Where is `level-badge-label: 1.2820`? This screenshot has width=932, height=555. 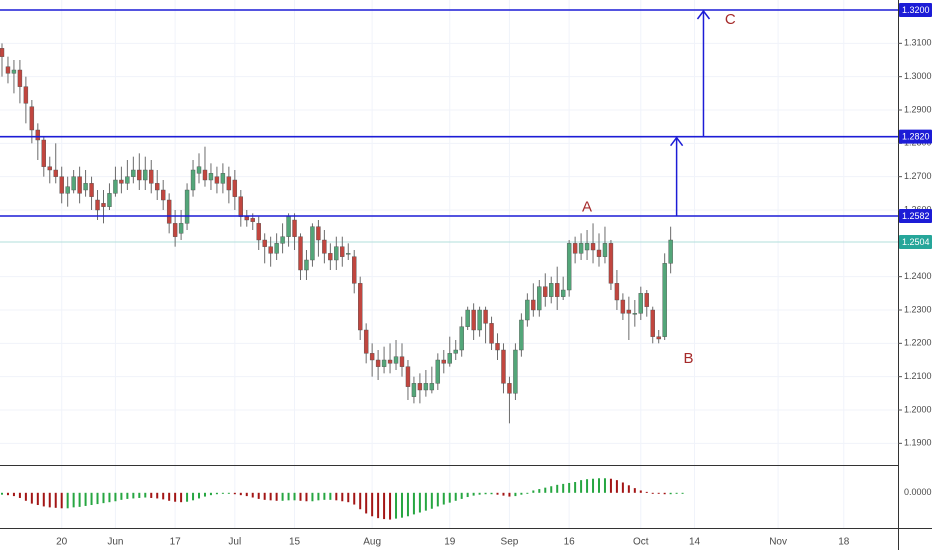 level-badge-label: 1.2820 is located at coordinates (916, 137).